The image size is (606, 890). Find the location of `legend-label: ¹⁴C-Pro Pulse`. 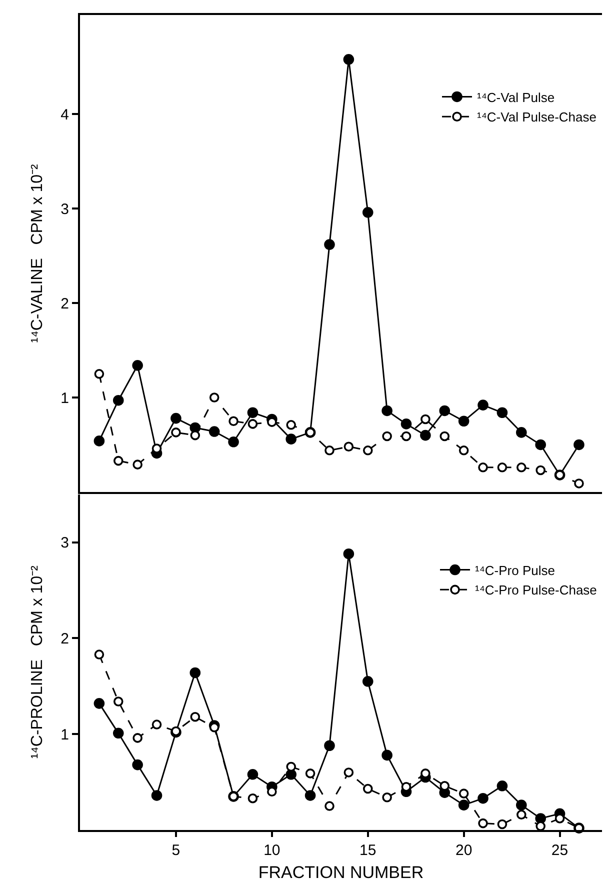

legend-label: ¹⁴C-Pro Pulse is located at coordinates (515, 570).